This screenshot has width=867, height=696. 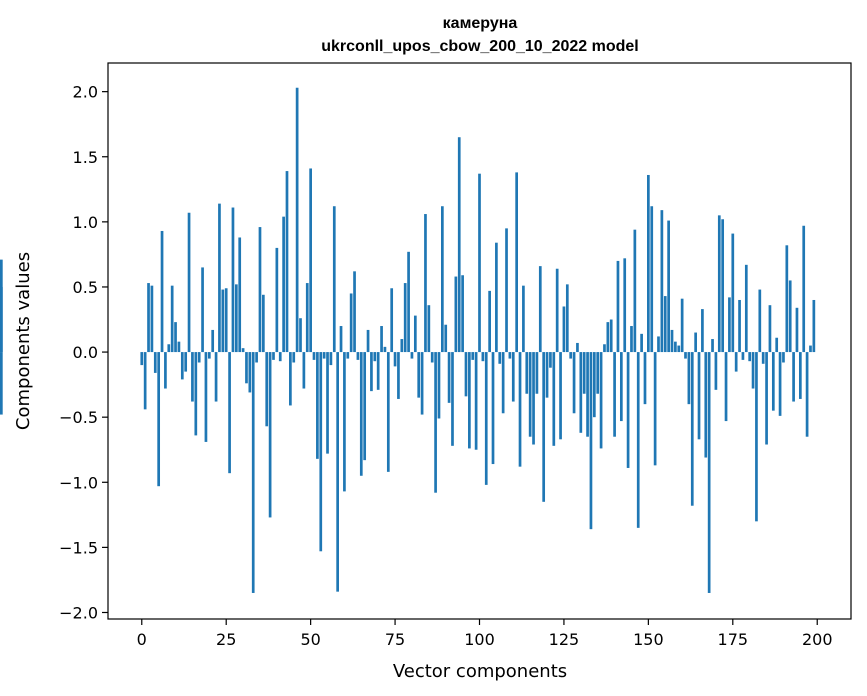 I want to click on x-tick-label: 50, so click(x=310, y=639).